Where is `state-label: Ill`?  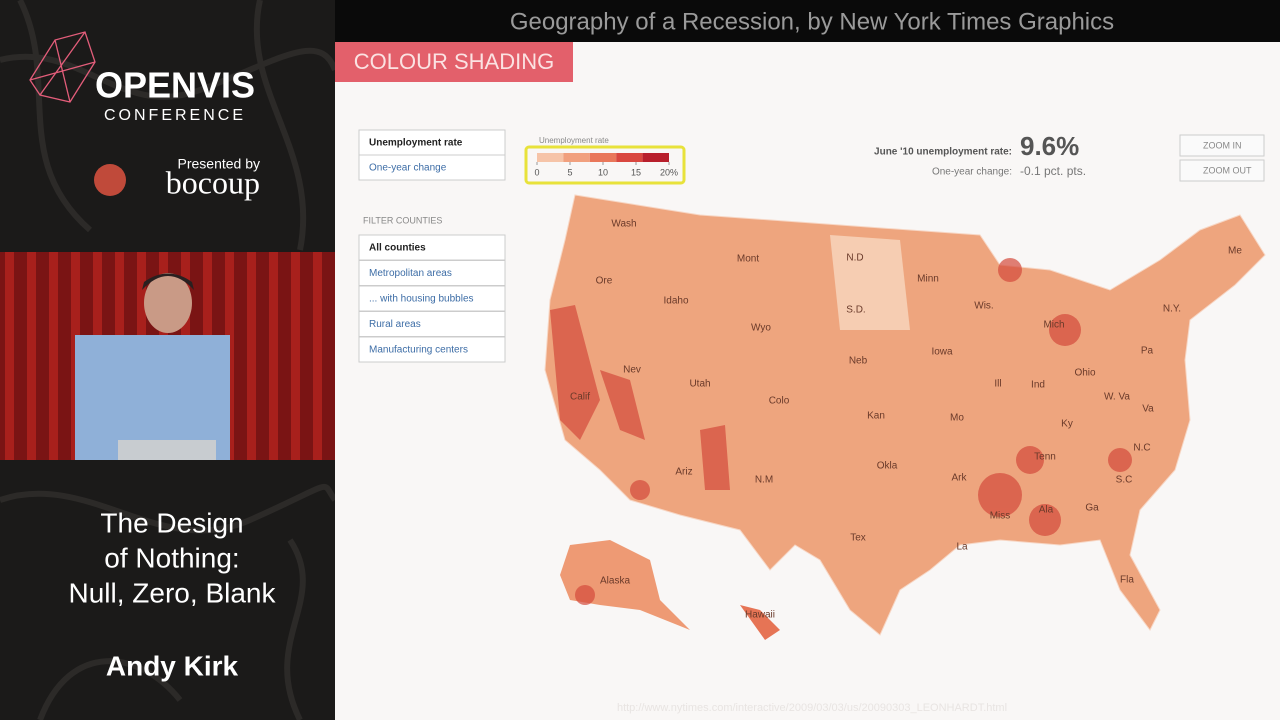 state-label: Ill is located at coordinates (997, 384).